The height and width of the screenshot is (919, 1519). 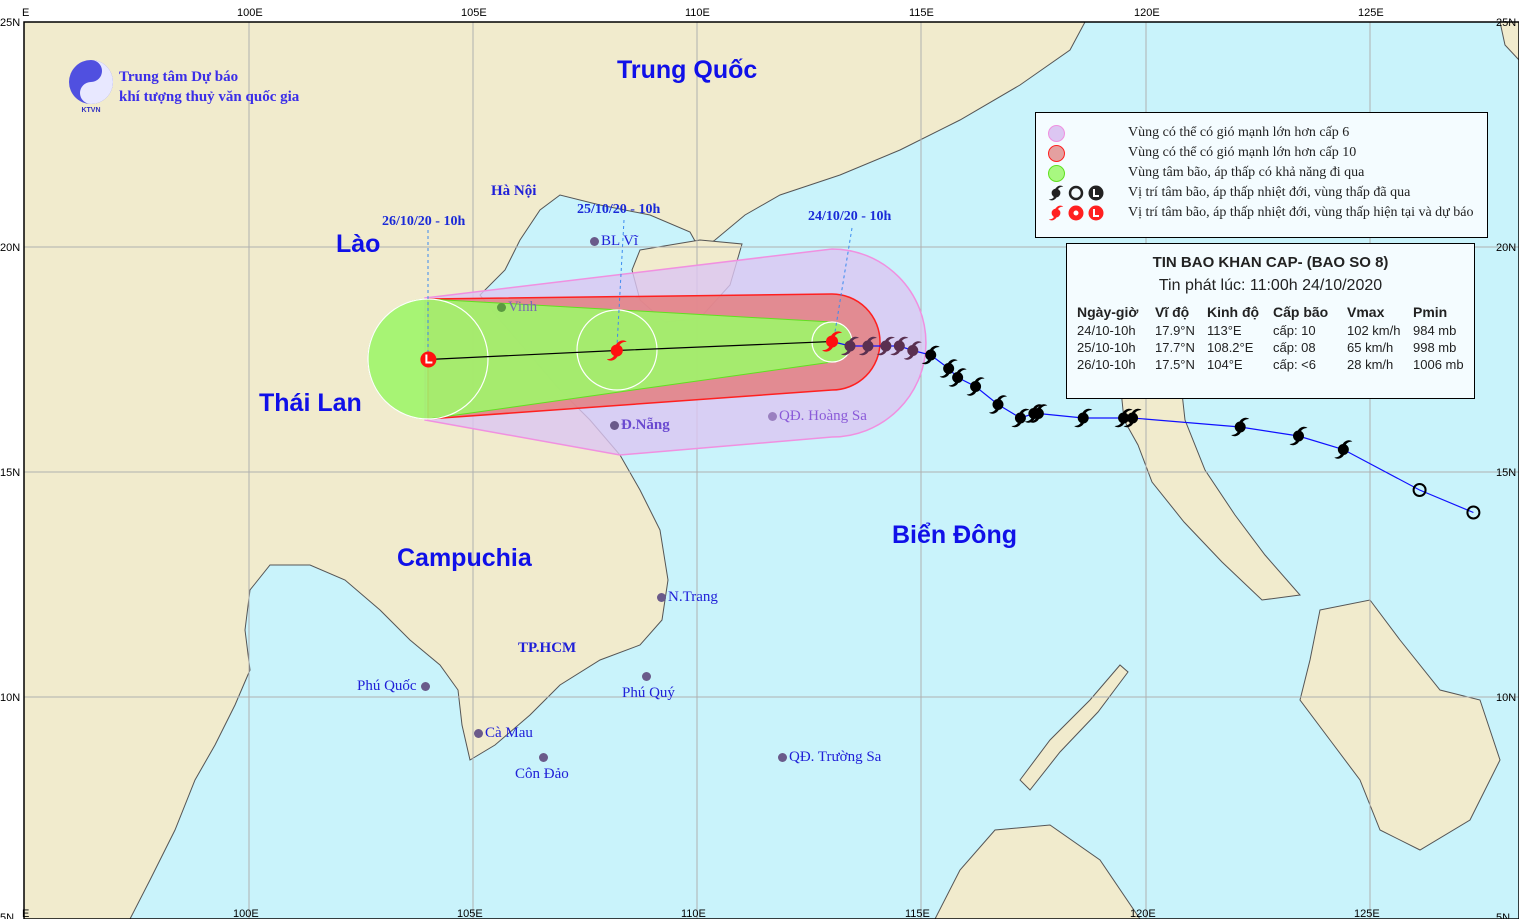 I want to click on storm-track, so click(x=950, y=425).